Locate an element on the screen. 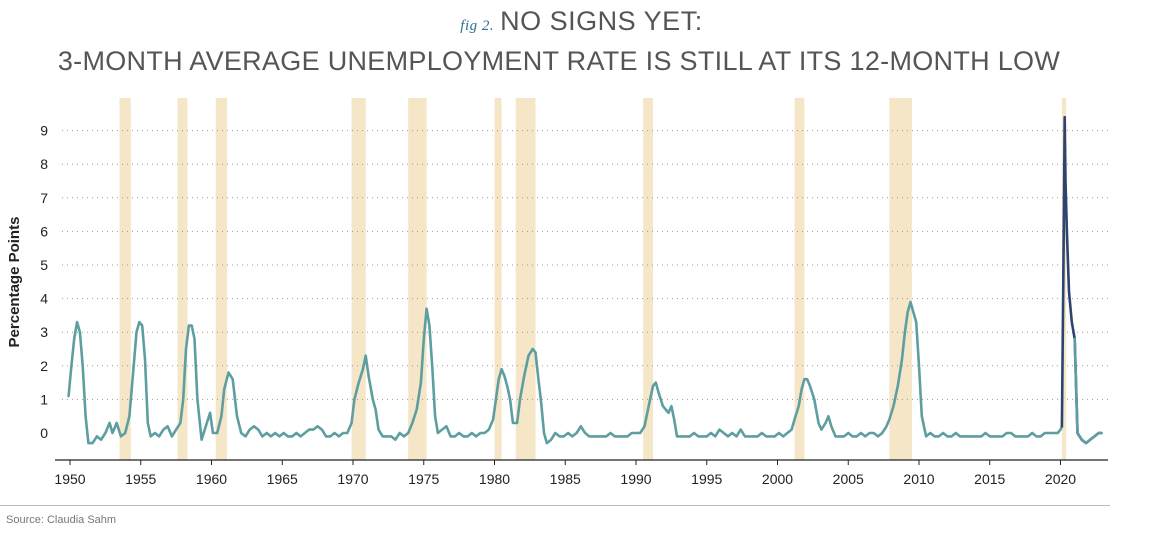  x-tick-label: 1985 is located at coordinates (565, 479).